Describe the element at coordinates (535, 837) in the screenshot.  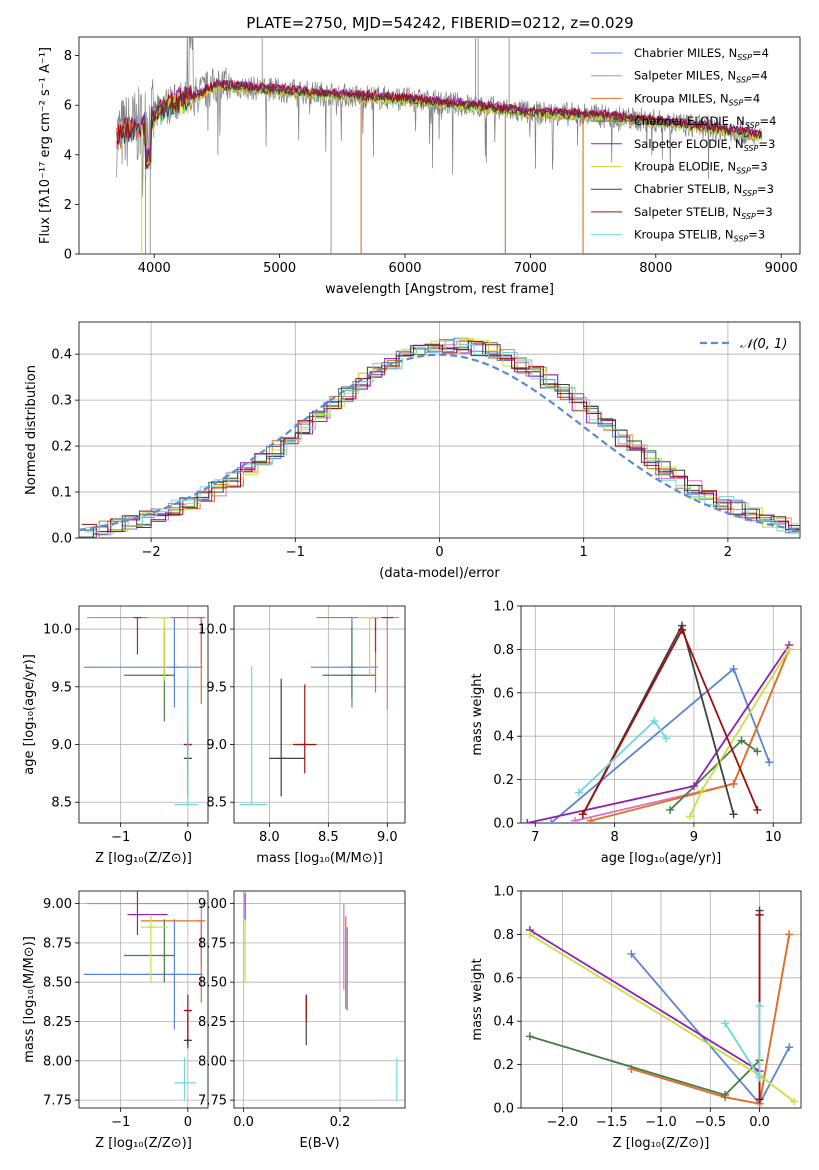
I see `x-tick-label: 7` at that location.